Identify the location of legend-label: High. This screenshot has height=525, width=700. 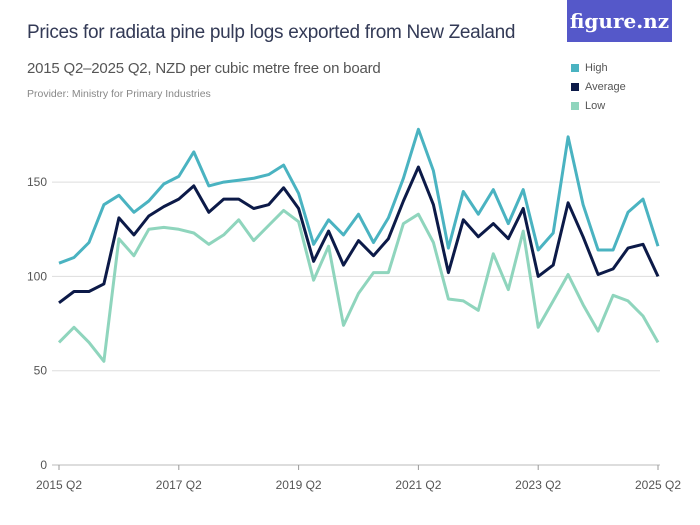
(596, 67).